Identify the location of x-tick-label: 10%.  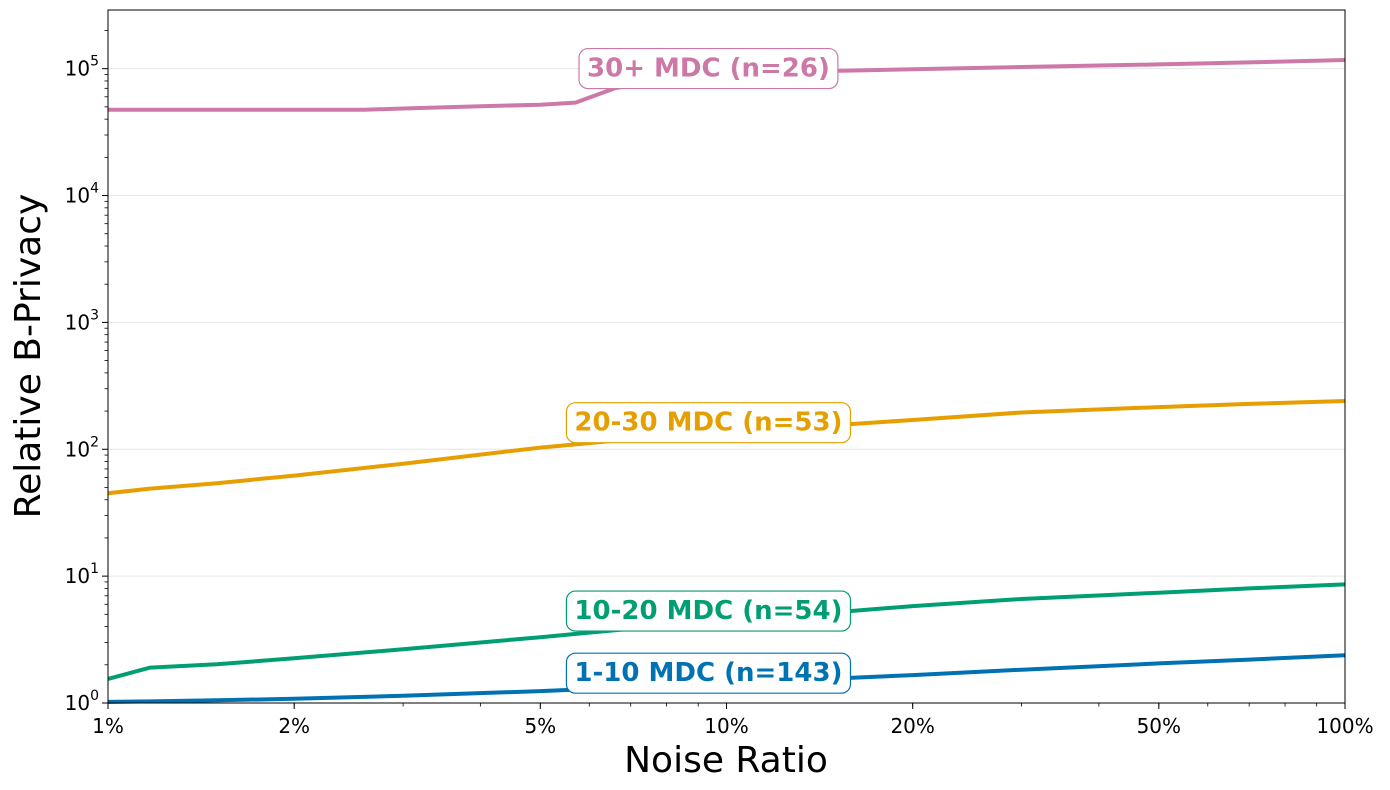
(726, 726).